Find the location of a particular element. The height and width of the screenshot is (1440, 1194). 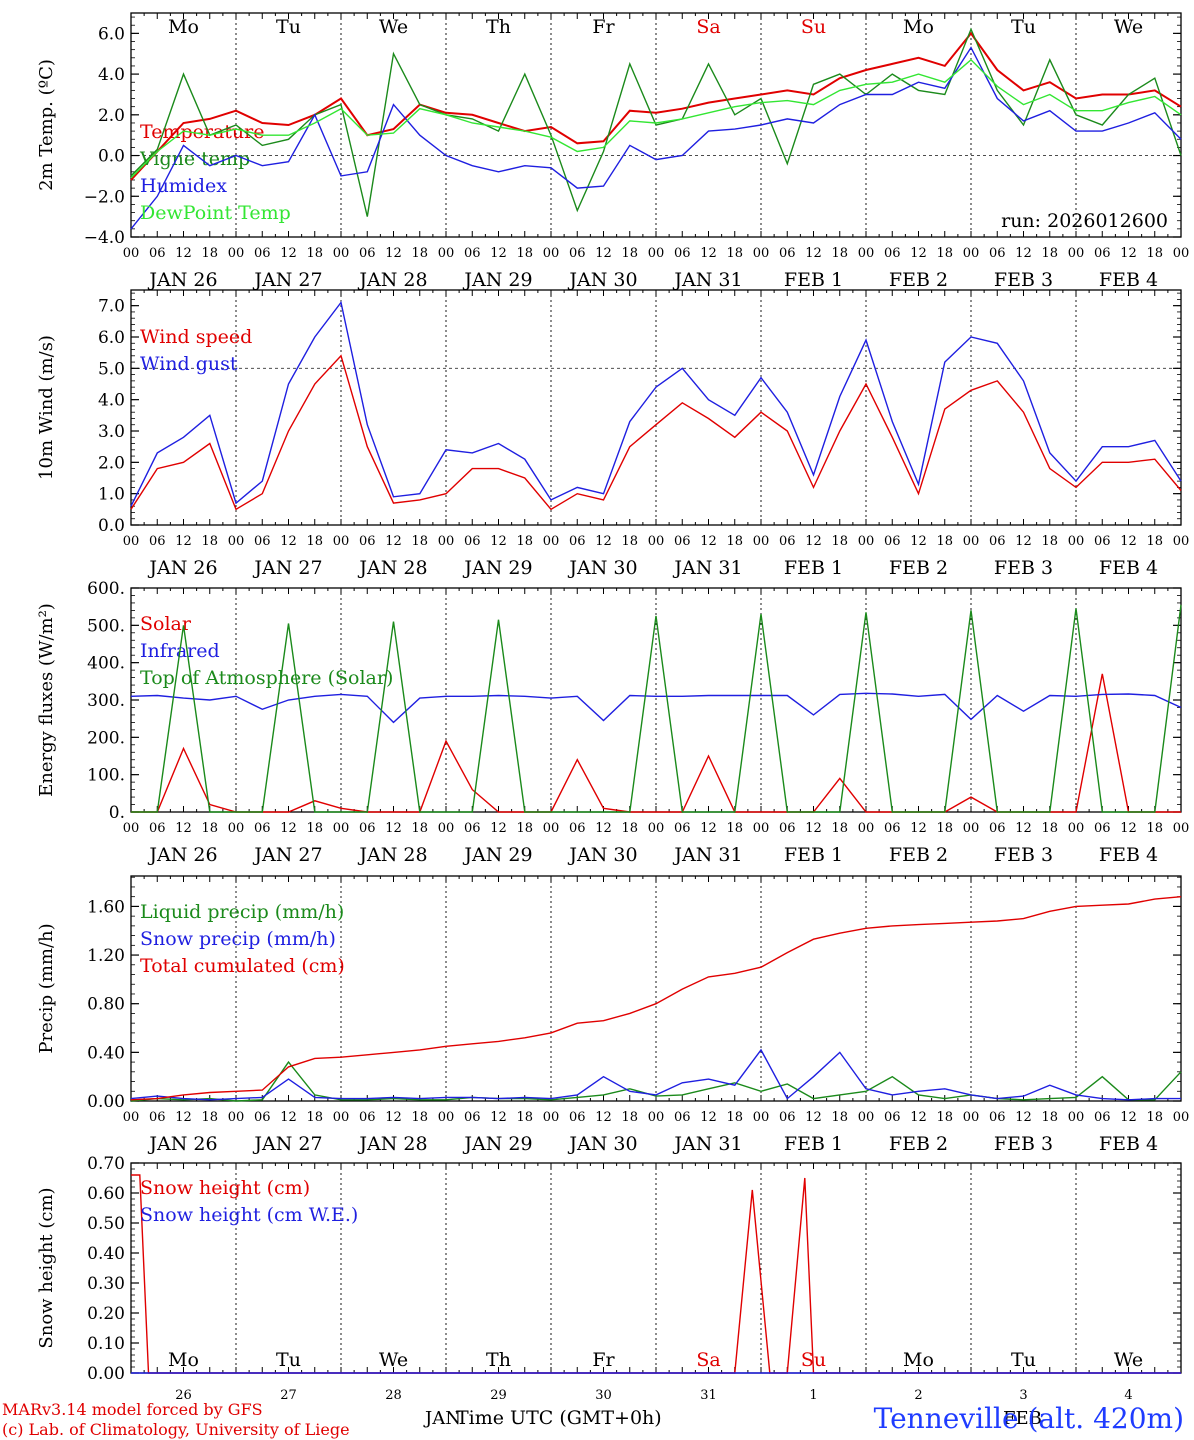

y-tick-label: 0.20 is located at coordinates (106, 1314).